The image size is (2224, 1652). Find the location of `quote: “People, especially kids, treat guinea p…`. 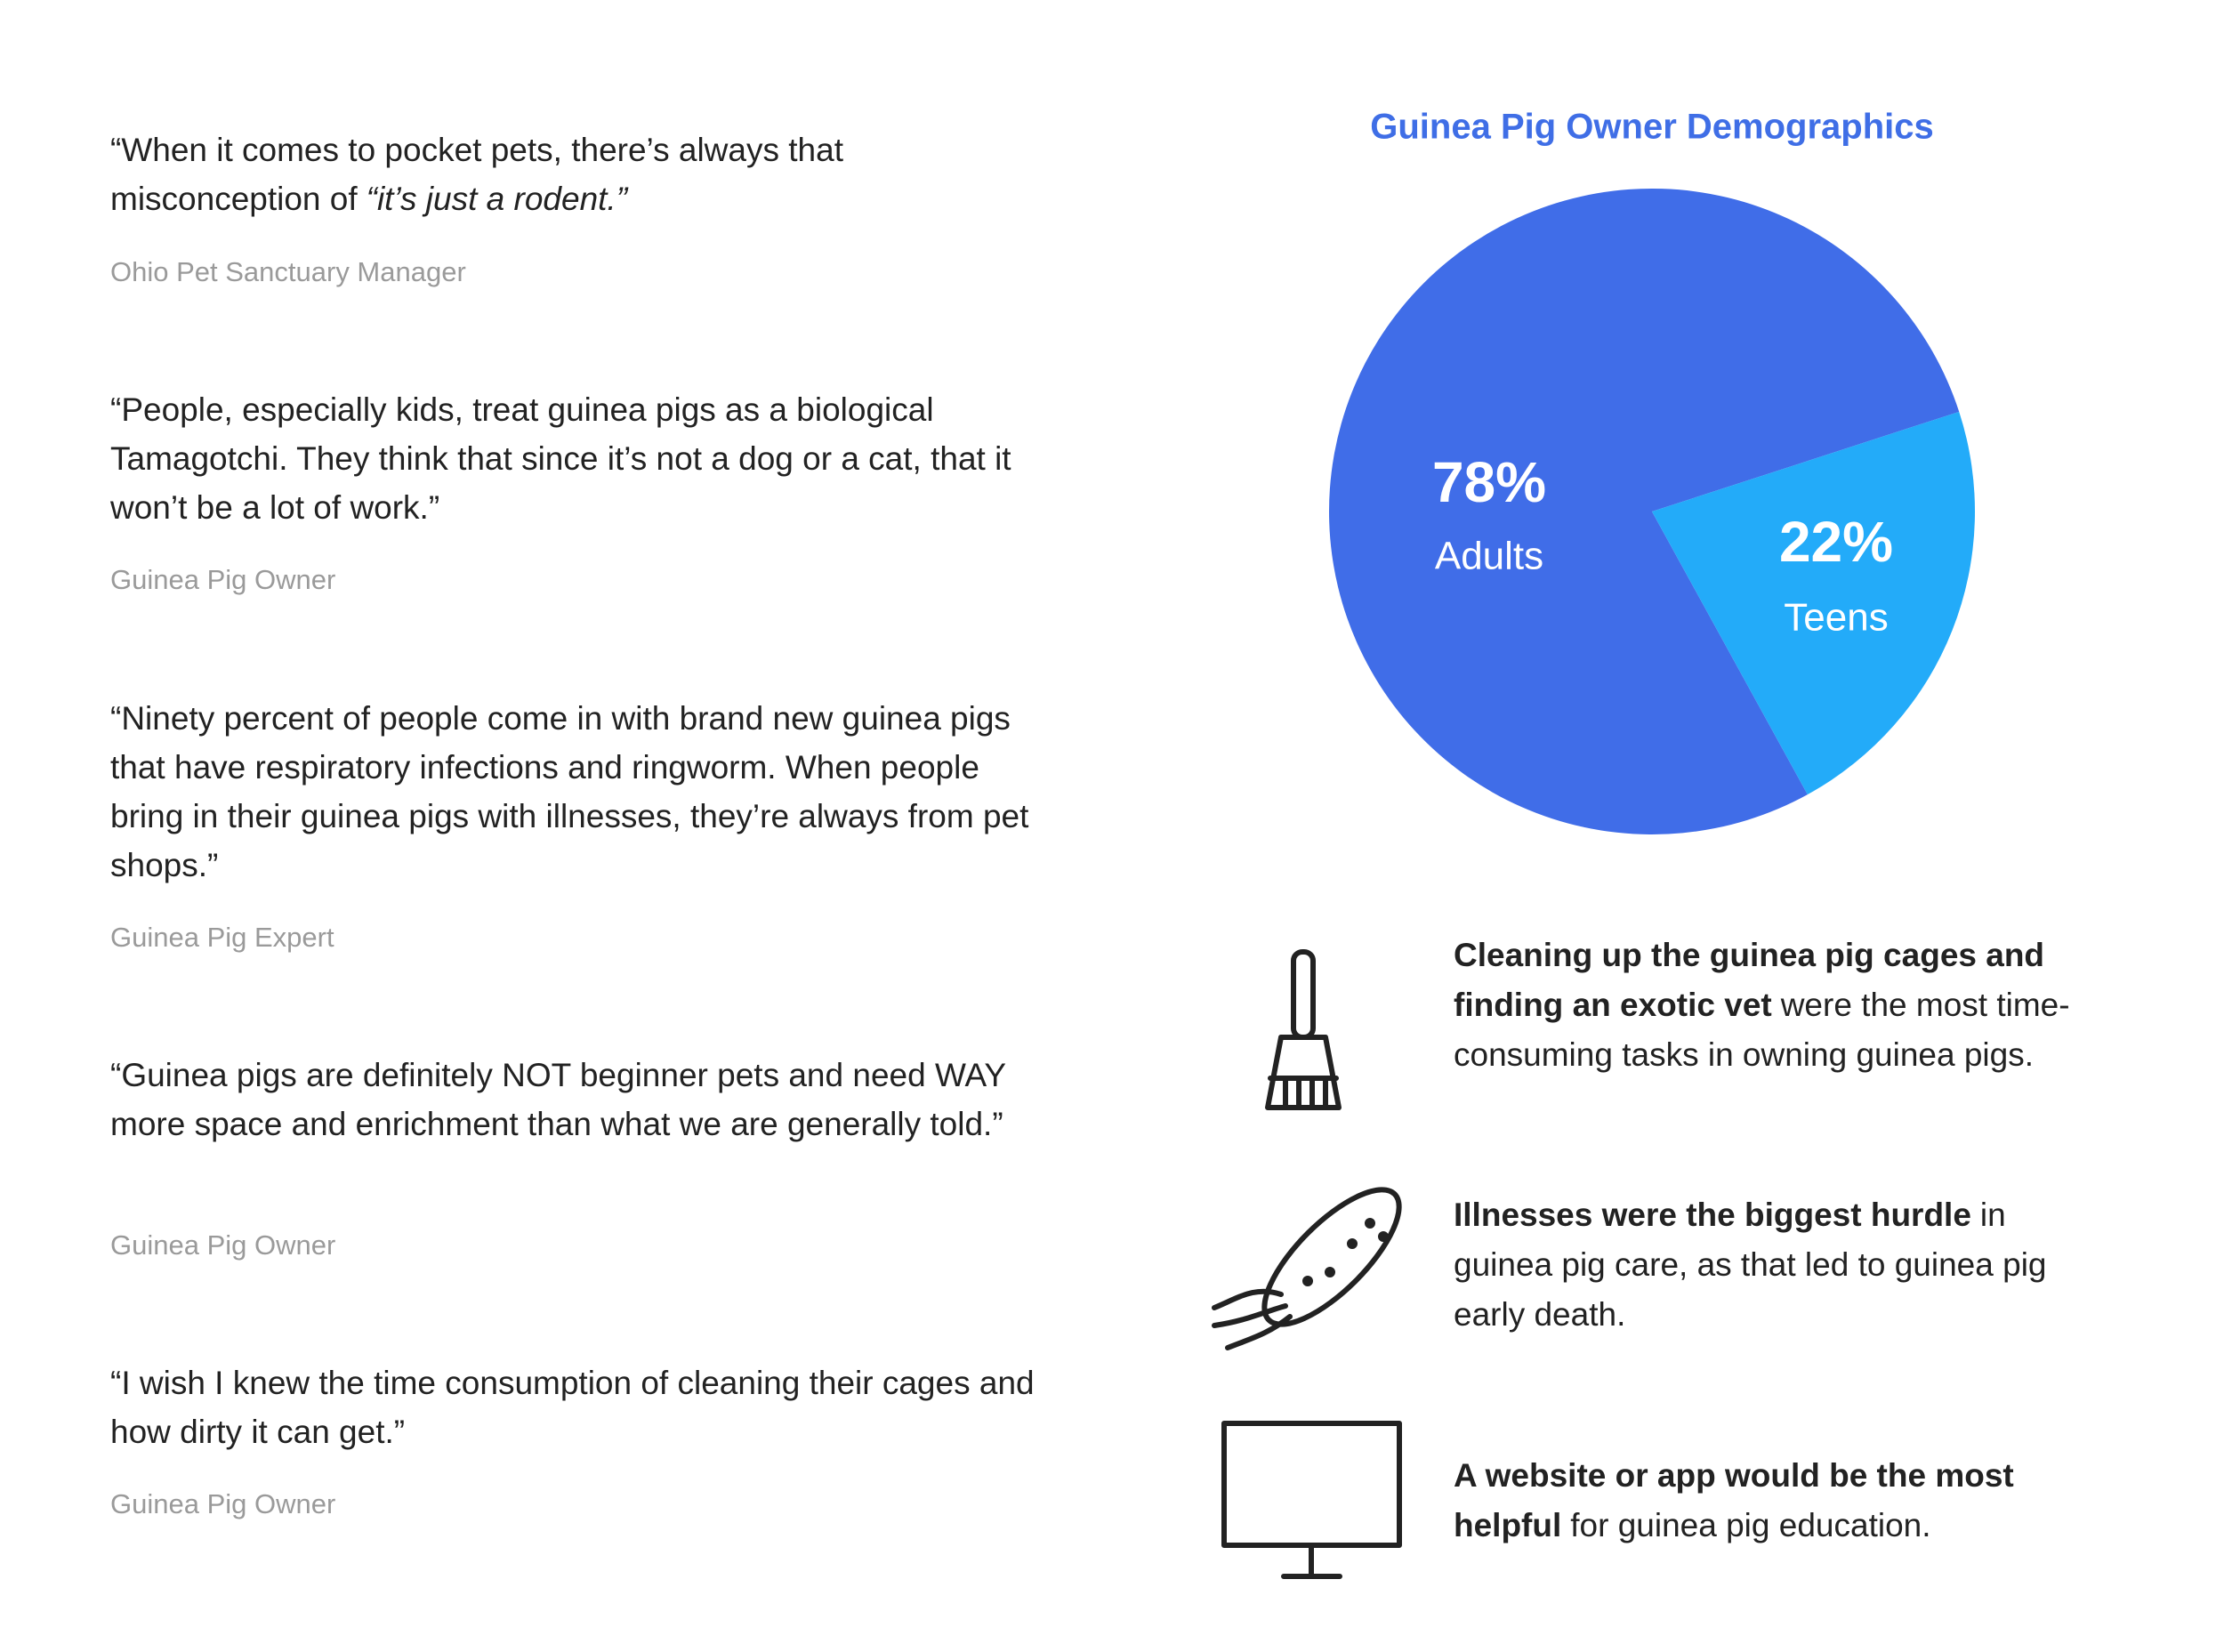

quote: “People, especially kids, treat guinea p… is located at coordinates (581, 458).